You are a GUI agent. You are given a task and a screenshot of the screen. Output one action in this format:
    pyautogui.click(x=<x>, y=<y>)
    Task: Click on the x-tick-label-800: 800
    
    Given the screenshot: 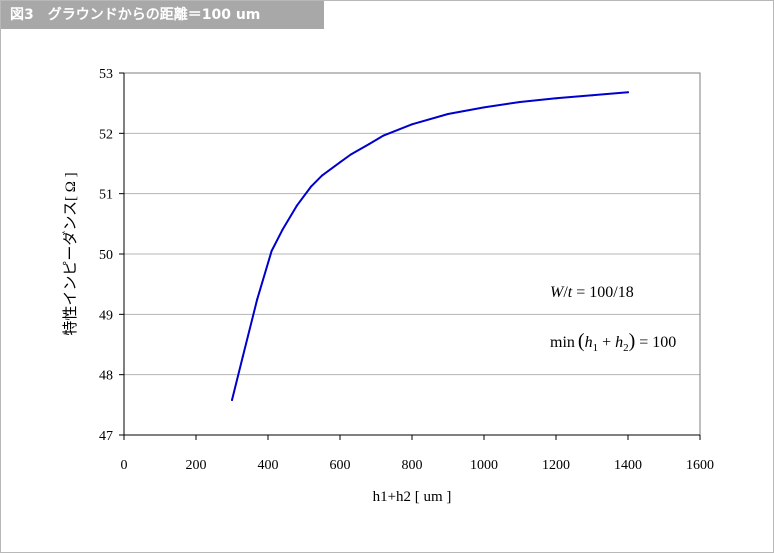 What is the action you would take?
    pyautogui.click(x=412, y=465)
    